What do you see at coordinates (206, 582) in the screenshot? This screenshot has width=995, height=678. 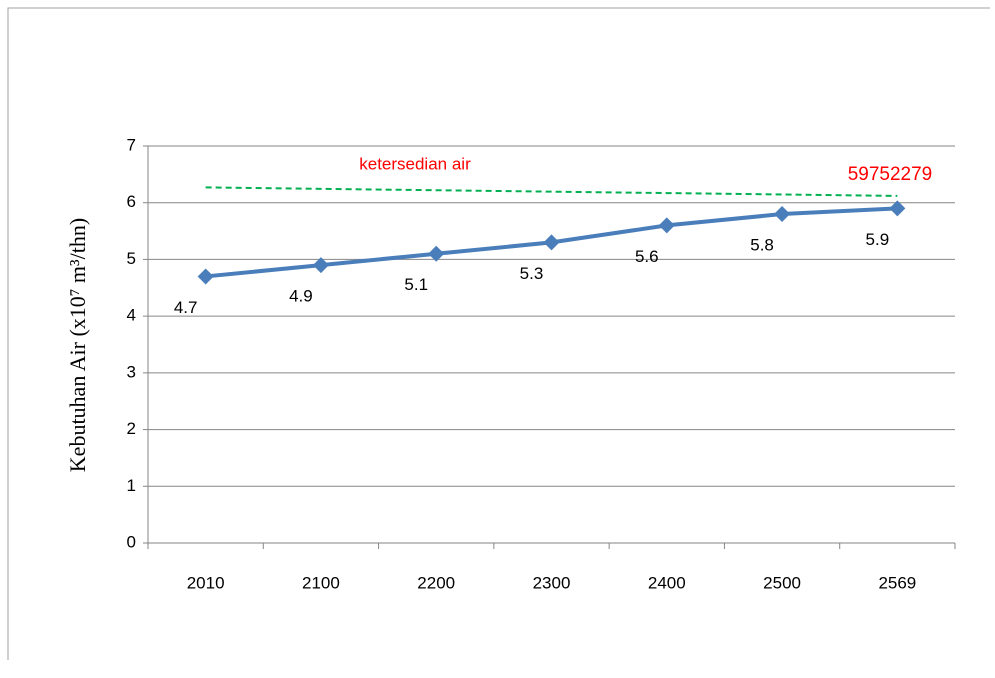 I see `x-tick-label: 2010` at bounding box center [206, 582].